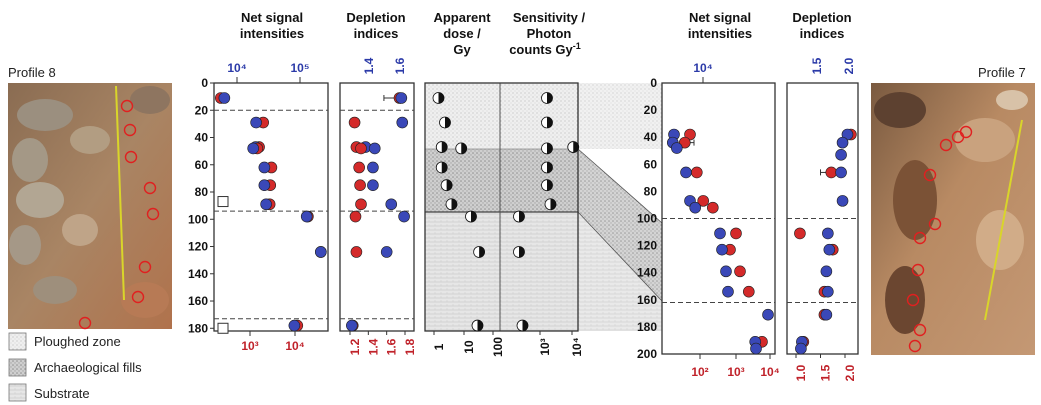 The height and width of the screenshot is (405, 1041). Describe the element at coordinates (272, 17) in the screenshot. I see `title-p1-line1: Net signal` at that location.